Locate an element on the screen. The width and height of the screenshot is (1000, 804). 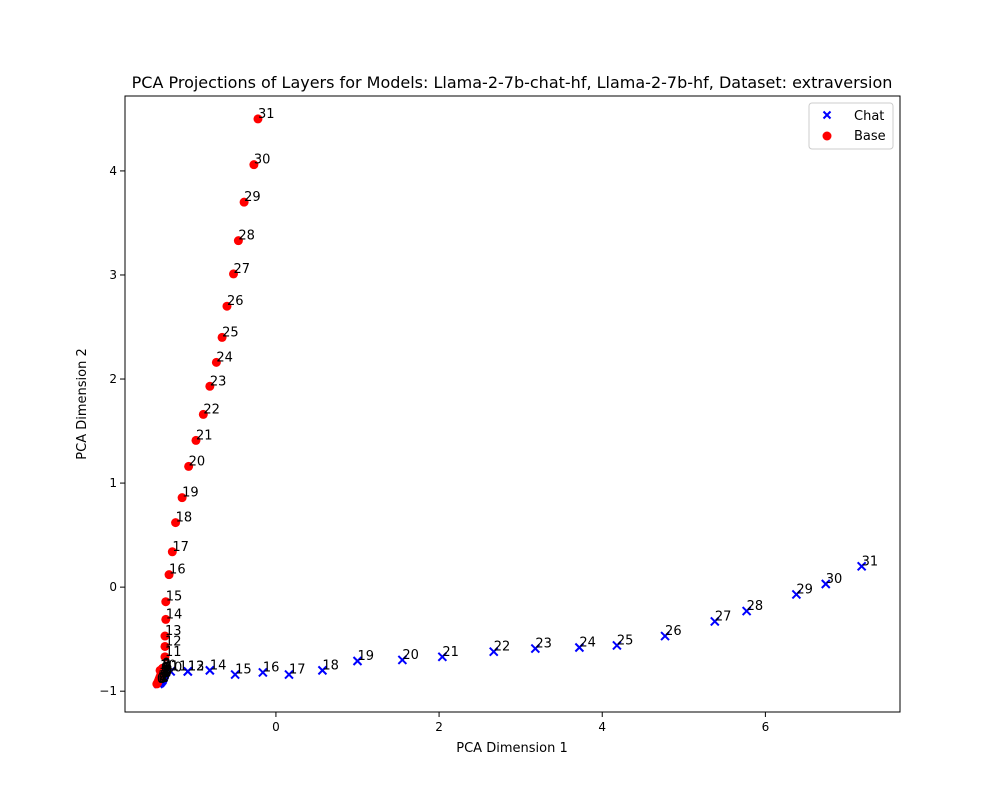
point-label-base: 3 is located at coordinates (163, 674).